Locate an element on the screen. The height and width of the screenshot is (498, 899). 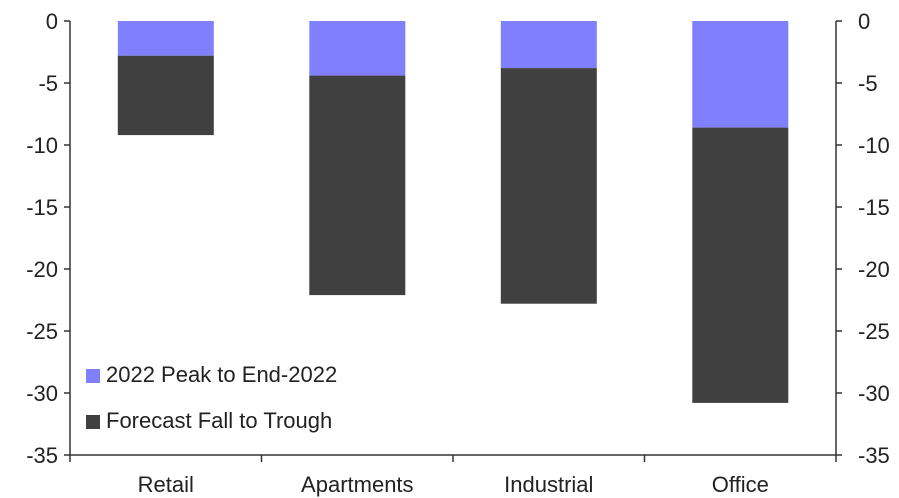
y-tick-label-left: -35 is located at coordinates (42, 455).